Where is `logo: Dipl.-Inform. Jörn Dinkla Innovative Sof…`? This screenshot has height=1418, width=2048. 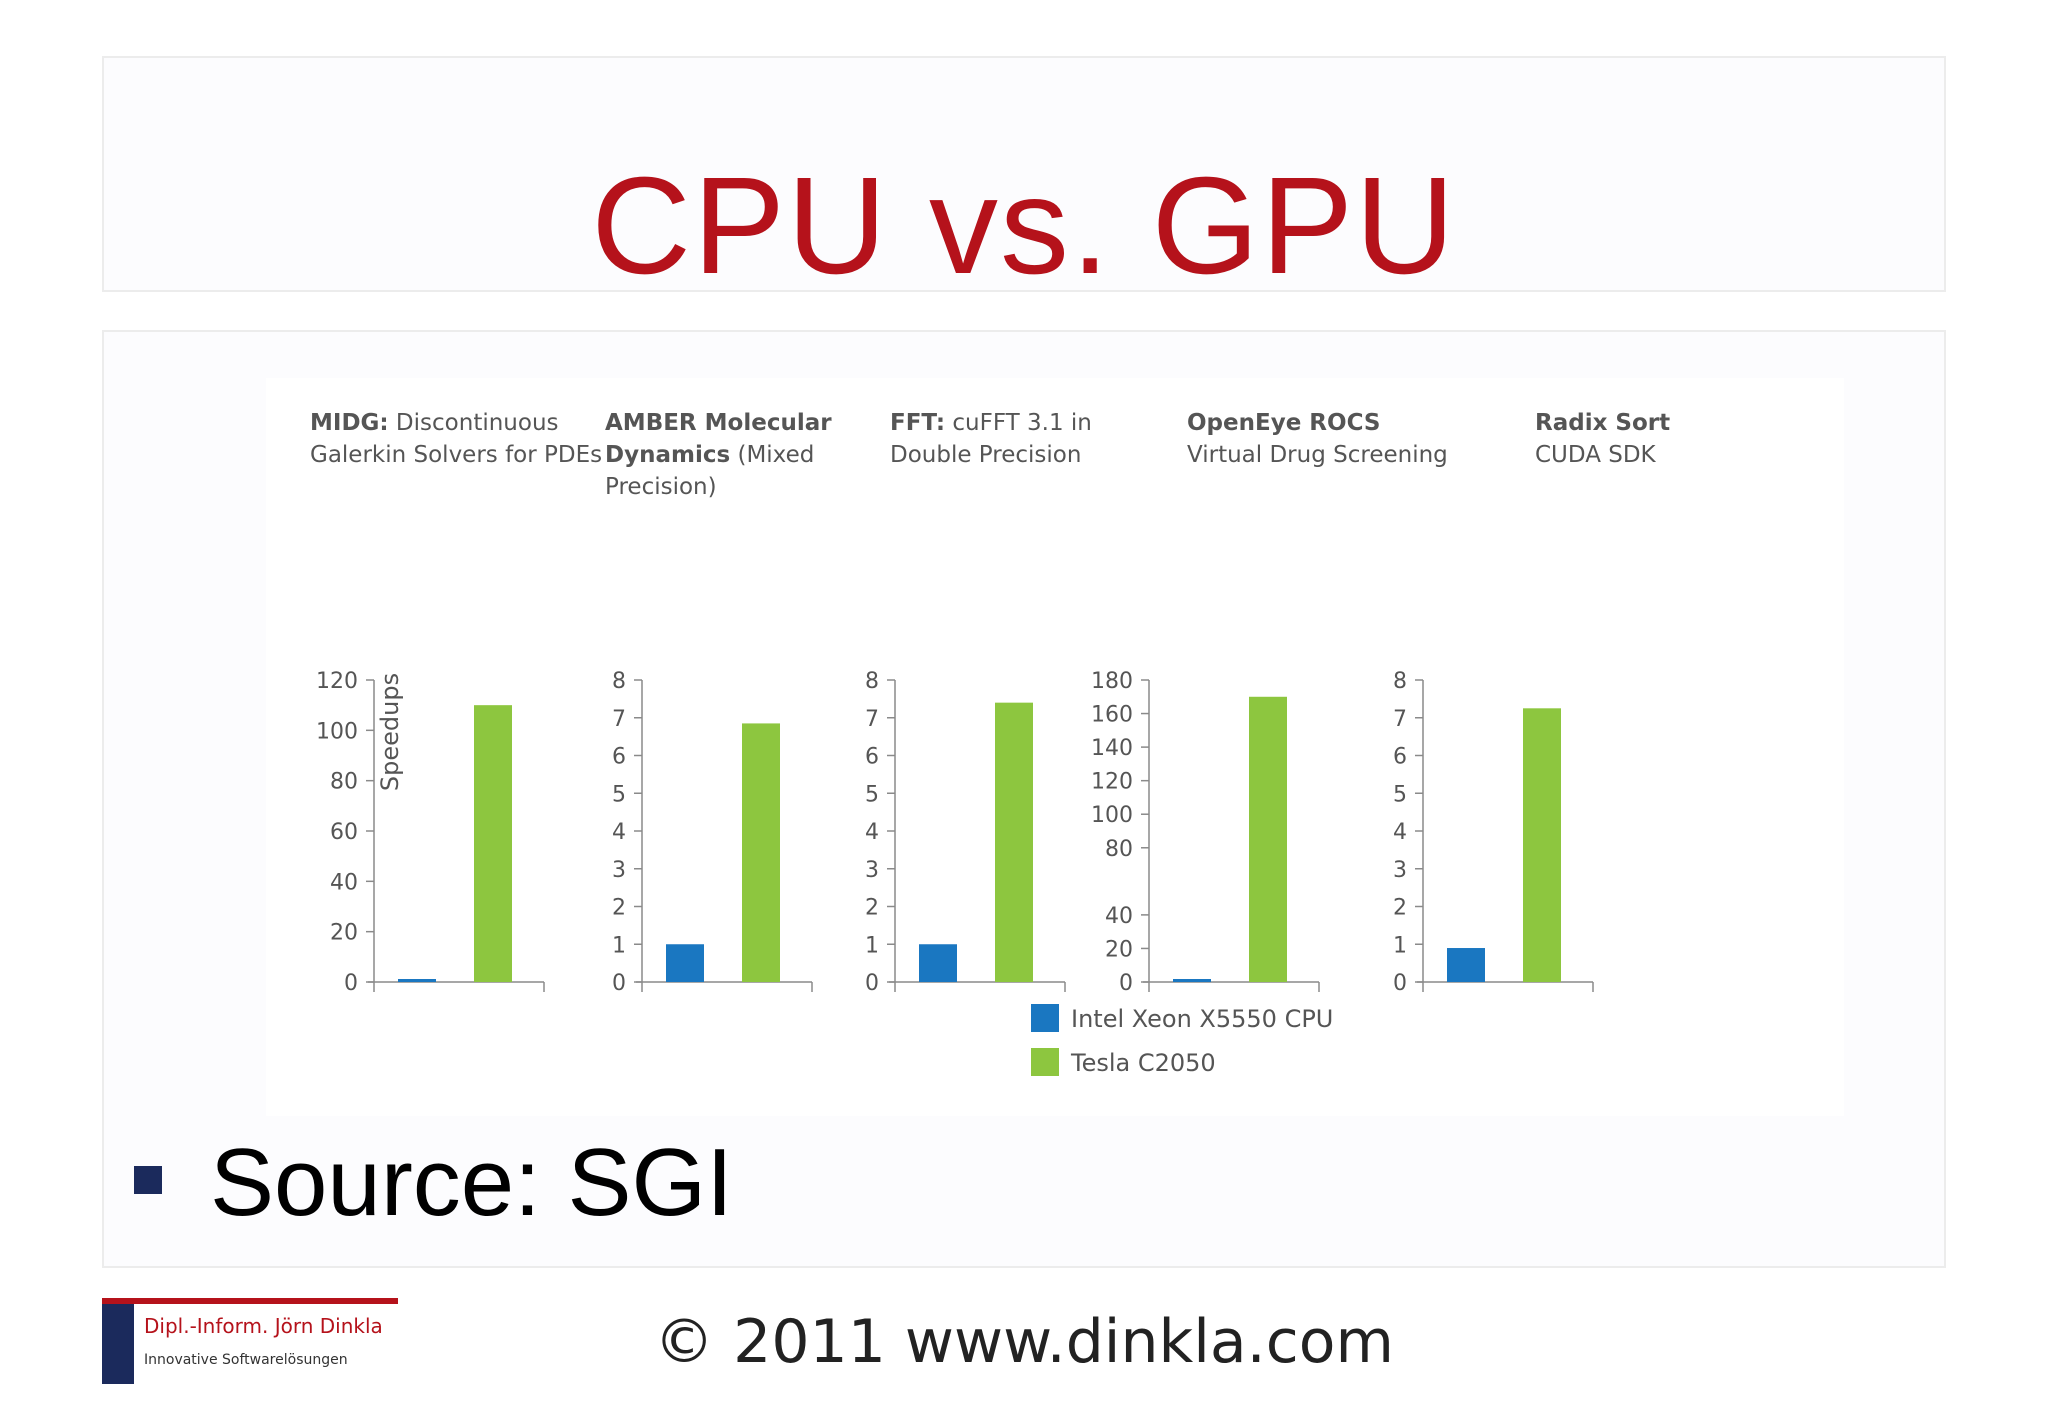
logo: Dipl.-Inform. Jörn Dinkla Innovative Sof… is located at coordinates (250, 1341).